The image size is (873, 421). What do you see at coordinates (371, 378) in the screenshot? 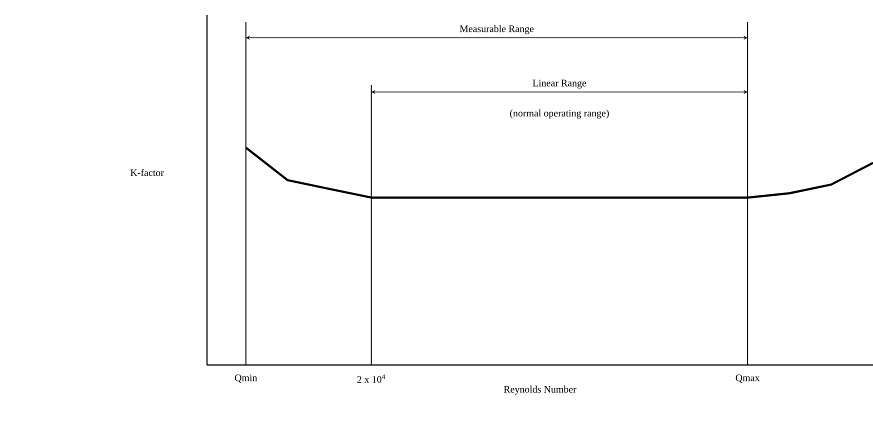
I see `x-tick-label: 2 x 10$^{4}$` at bounding box center [371, 378].